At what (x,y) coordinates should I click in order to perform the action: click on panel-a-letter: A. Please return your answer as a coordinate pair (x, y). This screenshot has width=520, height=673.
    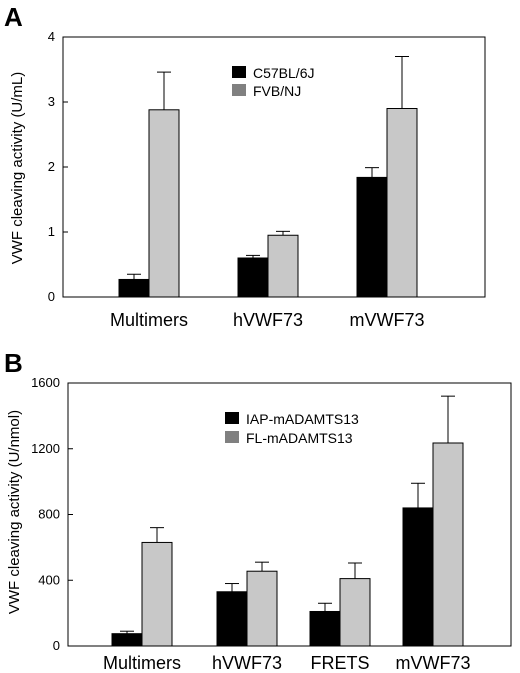
    Looking at the image, I should click on (13, 17).